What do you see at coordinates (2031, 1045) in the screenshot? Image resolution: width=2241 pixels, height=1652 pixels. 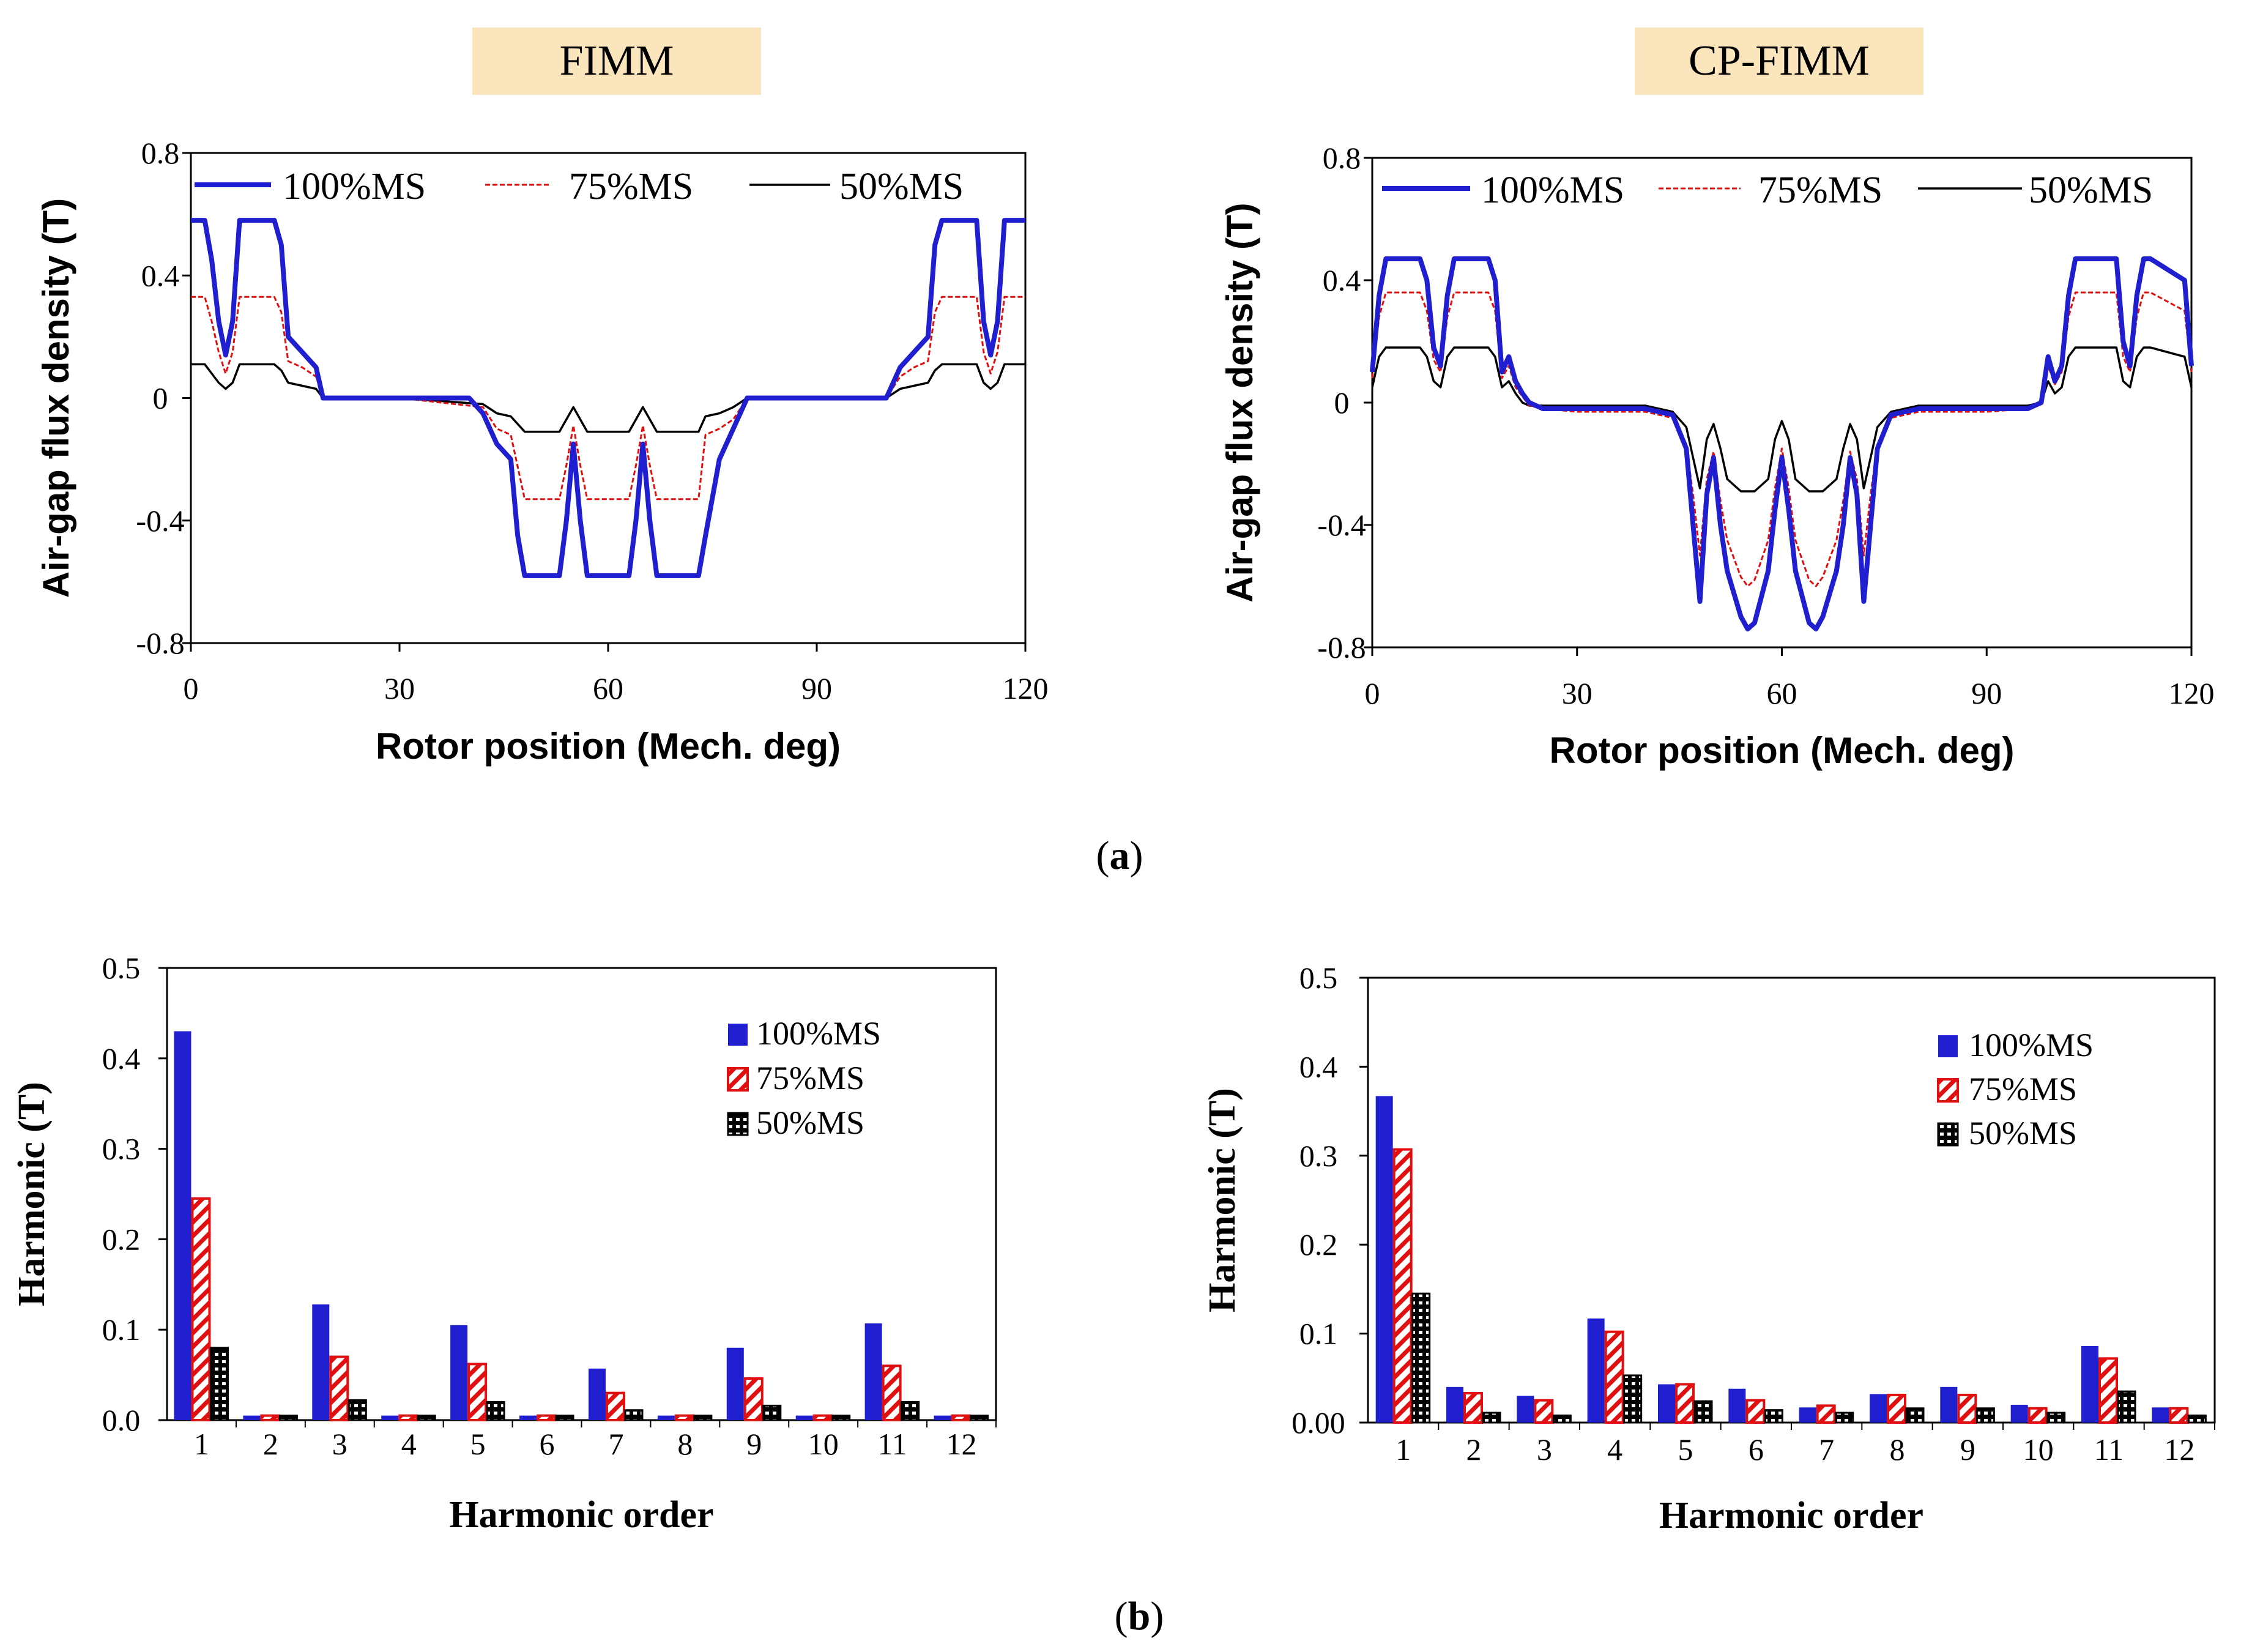 I see `legend-label-100: 100%MS` at bounding box center [2031, 1045].